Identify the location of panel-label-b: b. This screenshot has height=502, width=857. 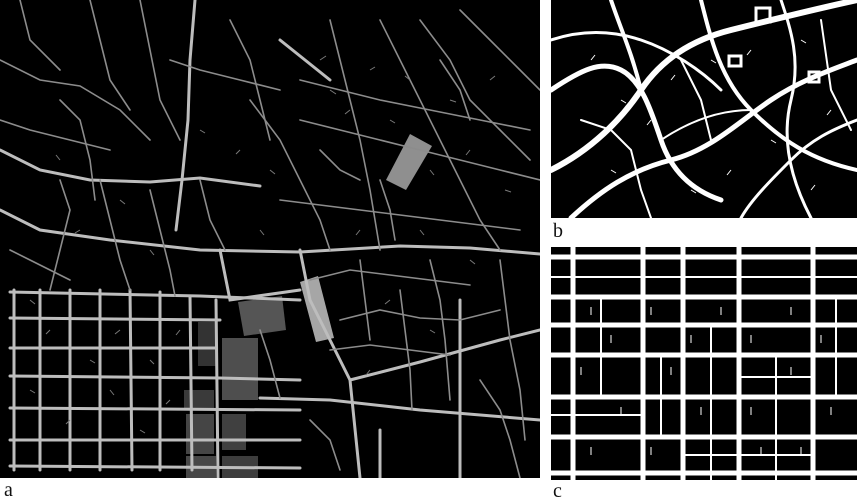
(558, 231).